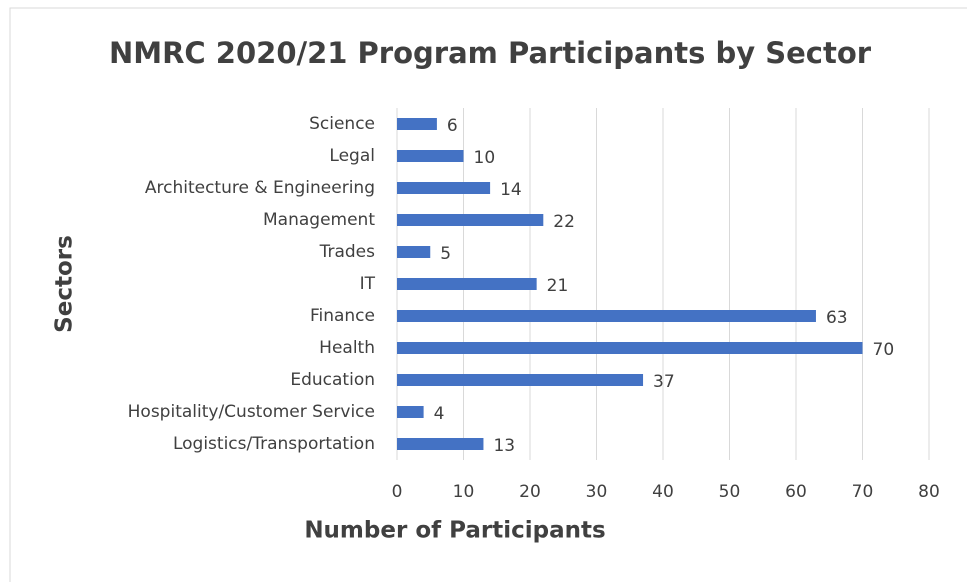 This screenshot has width=967, height=582. I want to click on y-tick-label: Health, so click(347, 348).